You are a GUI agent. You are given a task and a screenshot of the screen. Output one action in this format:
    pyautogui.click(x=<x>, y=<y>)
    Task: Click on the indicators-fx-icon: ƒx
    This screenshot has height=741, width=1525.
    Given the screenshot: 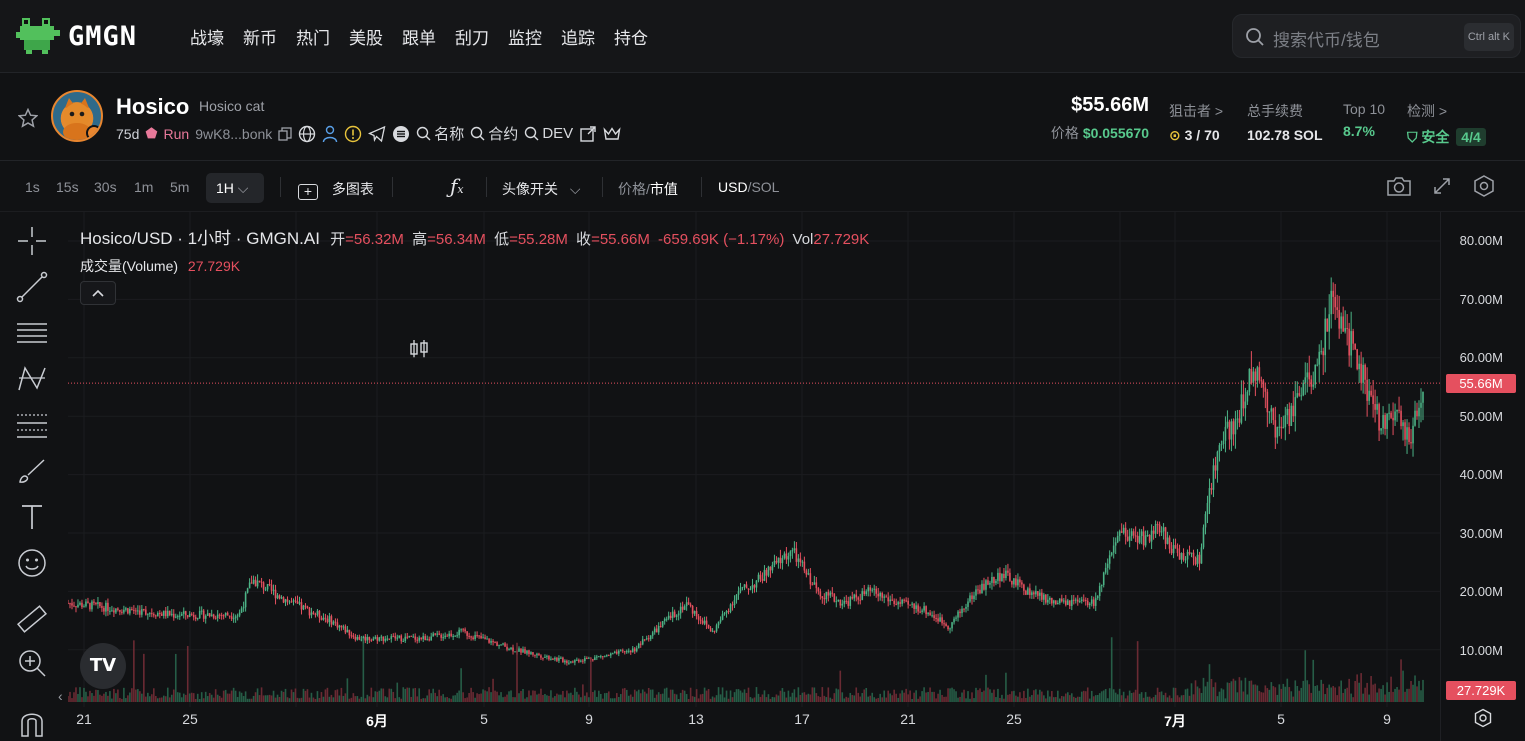 What is the action you would take?
    pyautogui.click(x=457, y=186)
    